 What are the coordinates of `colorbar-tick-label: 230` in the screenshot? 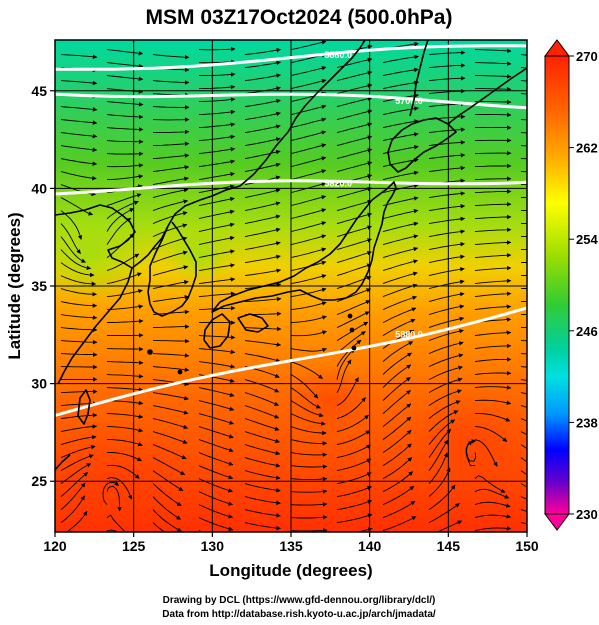 It's located at (587, 514).